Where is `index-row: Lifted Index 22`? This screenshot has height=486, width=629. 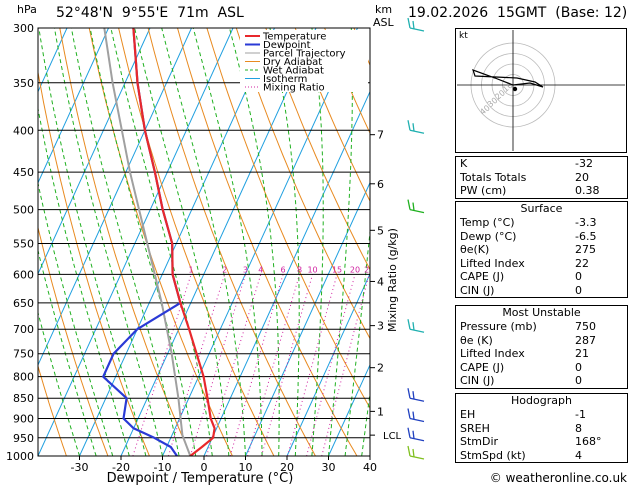 index-row: Lifted Index 22 is located at coordinates (541, 264).